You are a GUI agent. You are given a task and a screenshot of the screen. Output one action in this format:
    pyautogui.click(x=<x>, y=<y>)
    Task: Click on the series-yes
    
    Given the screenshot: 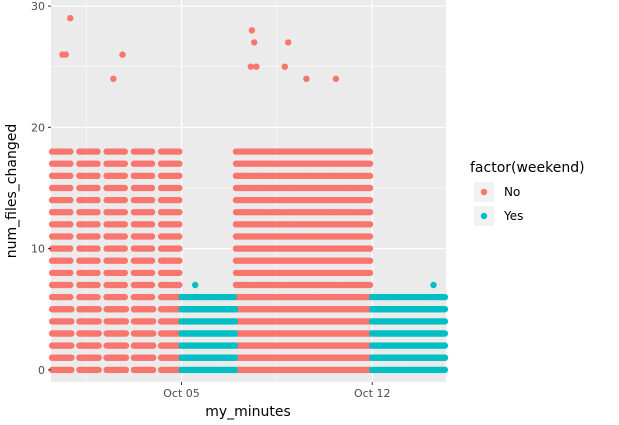 What is the action you would take?
    pyautogui.click(x=313, y=327)
    